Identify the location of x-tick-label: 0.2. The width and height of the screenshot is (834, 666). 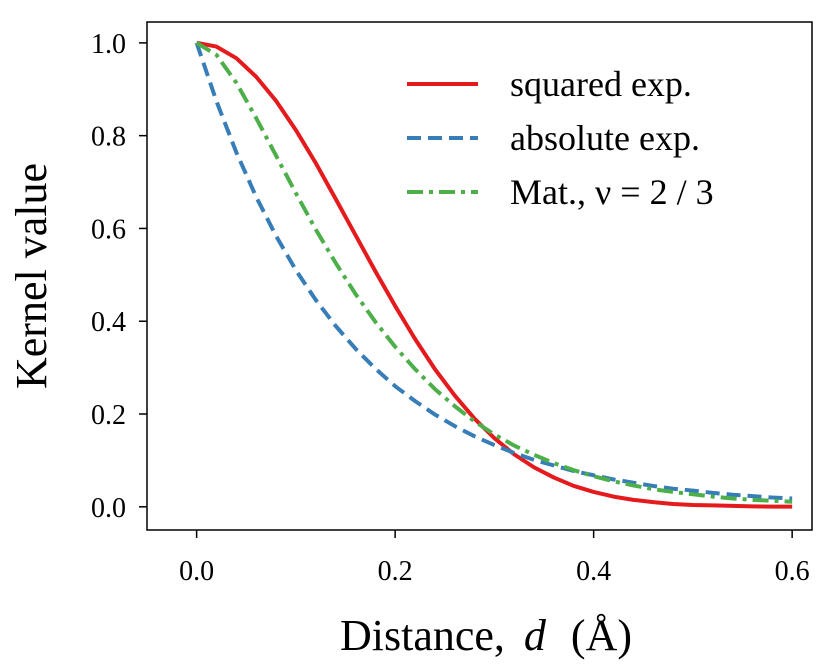
(395, 571).